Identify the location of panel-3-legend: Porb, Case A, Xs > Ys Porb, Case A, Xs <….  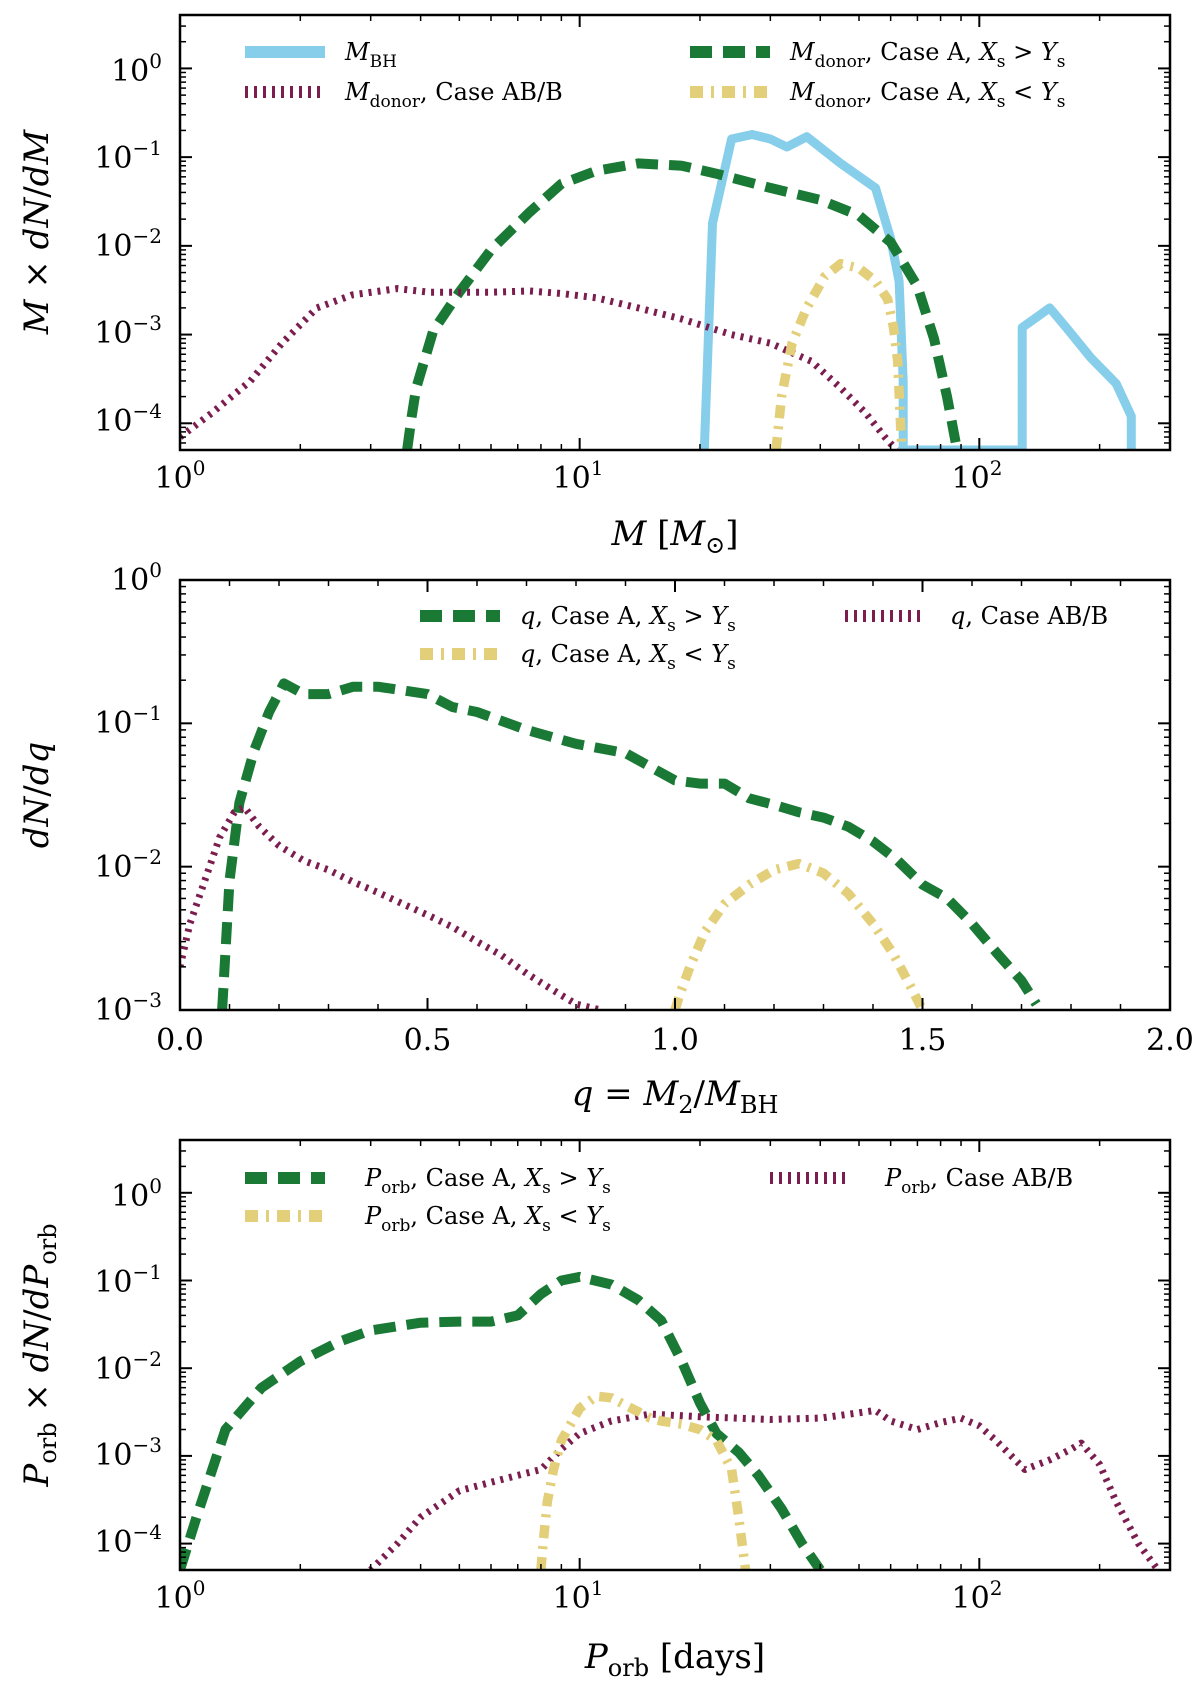
(659, 1200).